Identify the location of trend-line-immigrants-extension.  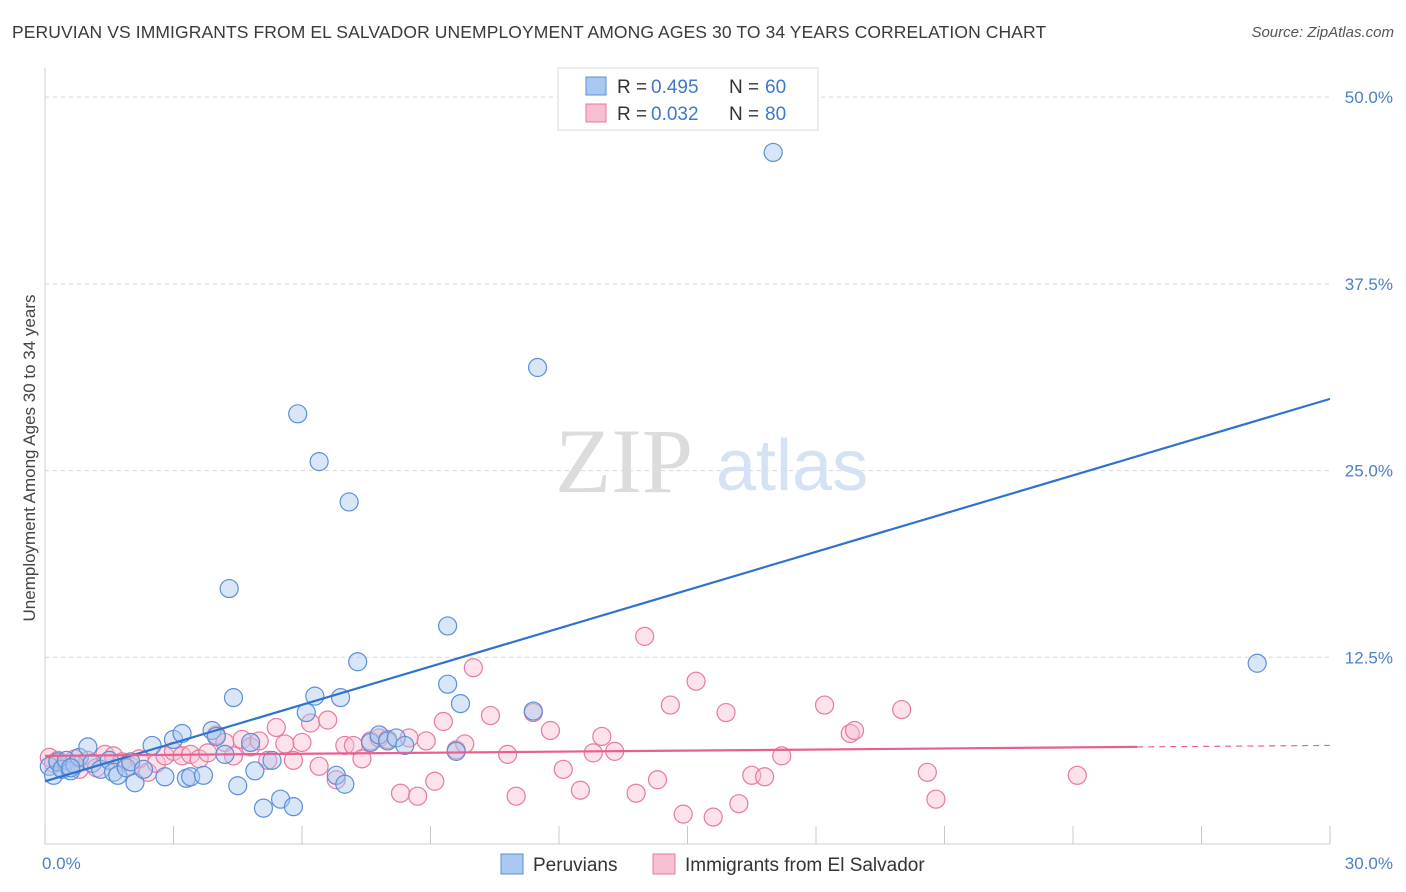
(1234, 746).